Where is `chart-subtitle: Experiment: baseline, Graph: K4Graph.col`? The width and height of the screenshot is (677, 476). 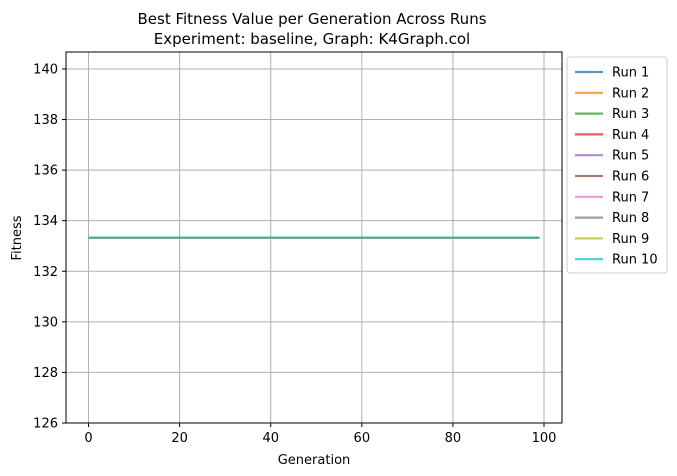 chart-subtitle: Experiment: baseline, Graph: K4Graph.col is located at coordinates (312, 39).